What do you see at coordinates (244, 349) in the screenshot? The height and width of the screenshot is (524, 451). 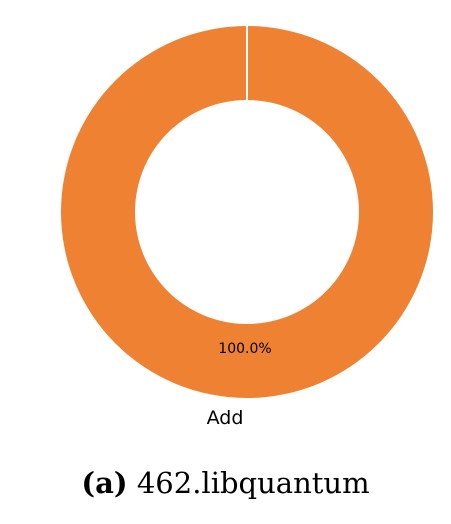 I see `slice-value-label: 100.0%` at bounding box center [244, 349].